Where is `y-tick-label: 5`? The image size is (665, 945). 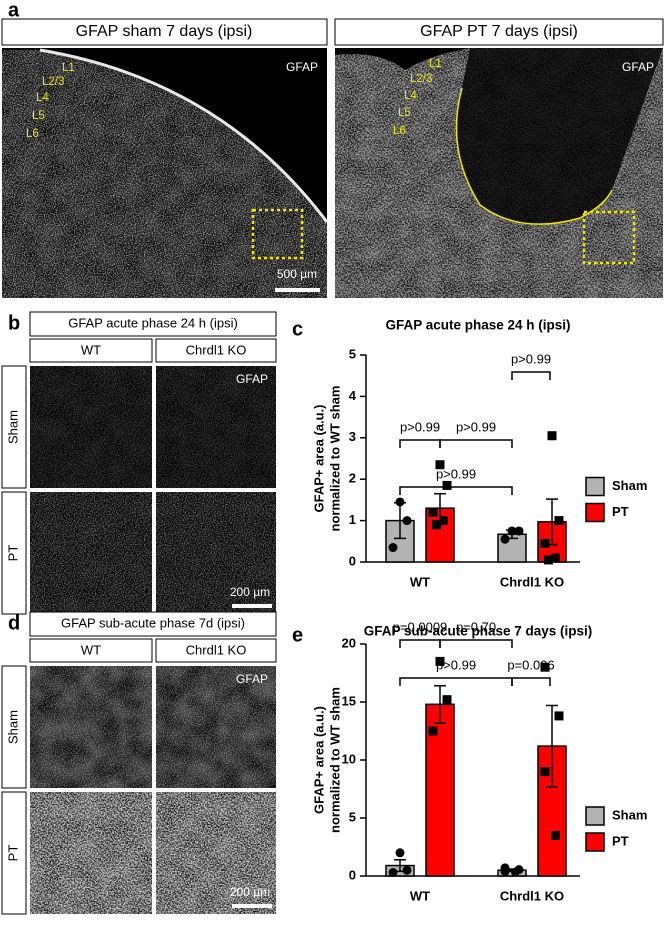 y-tick-label: 5 is located at coordinates (352, 353).